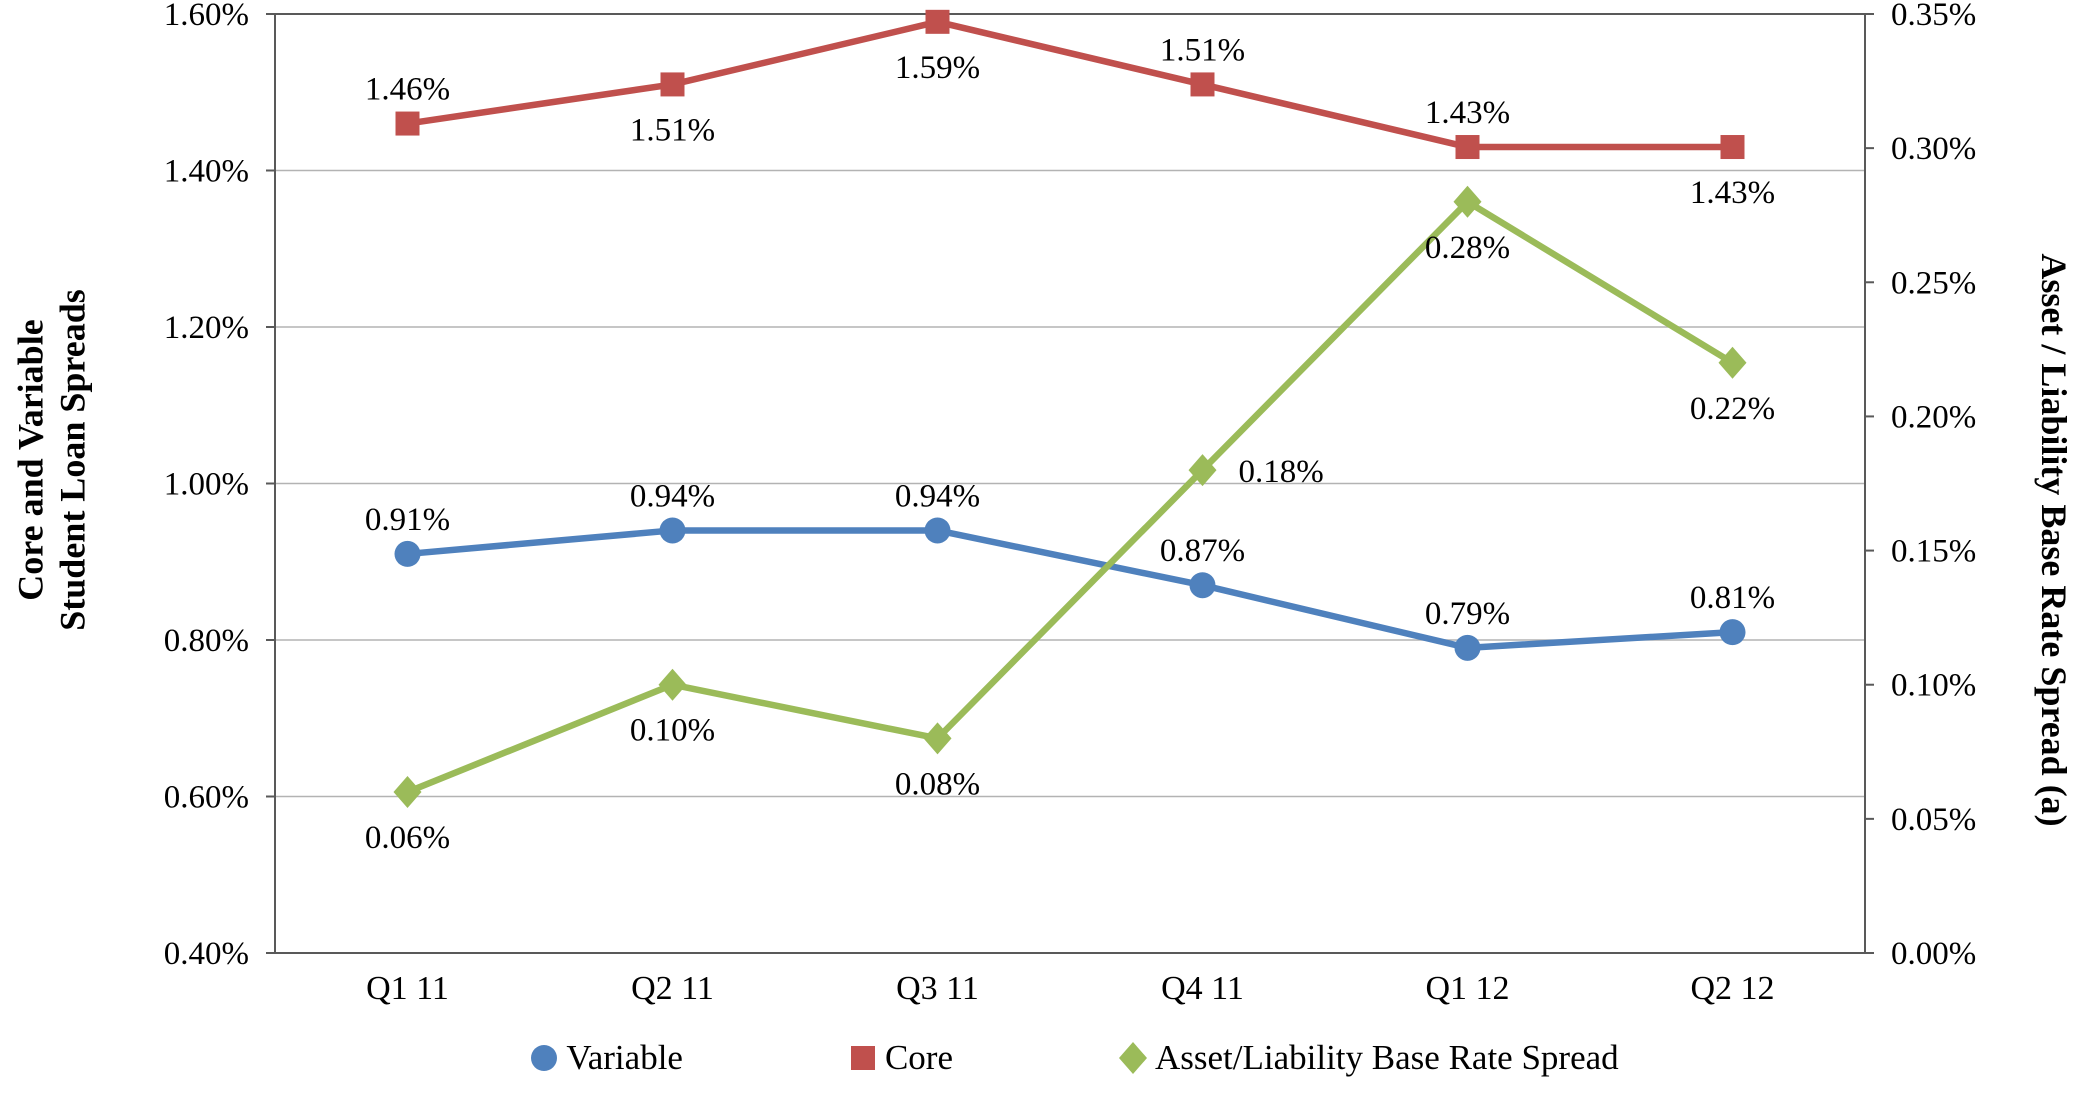 The height and width of the screenshot is (1106, 2100). What do you see at coordinates (1202, 551) in the screenshot?
I see `data-point-label: 0.87%` at bounding box center [1202, 551].